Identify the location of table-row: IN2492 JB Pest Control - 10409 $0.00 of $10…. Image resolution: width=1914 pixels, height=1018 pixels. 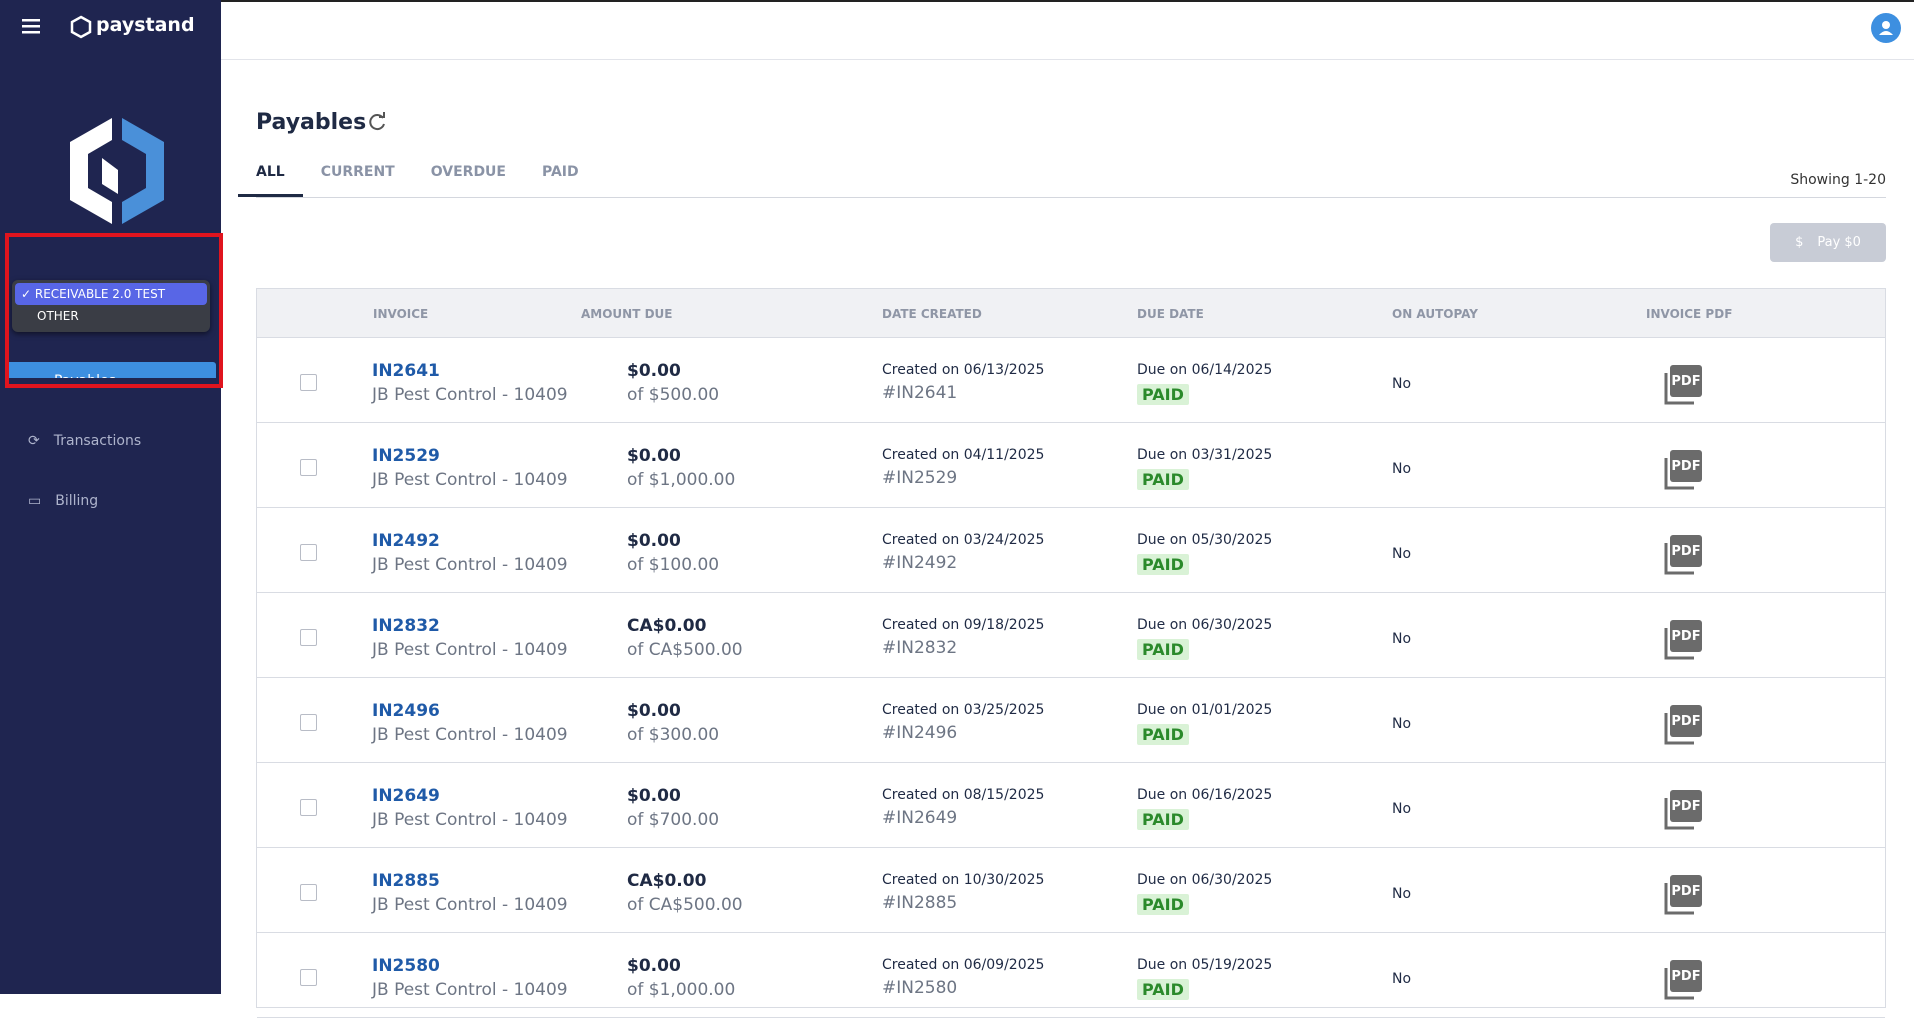
(1071, 550).